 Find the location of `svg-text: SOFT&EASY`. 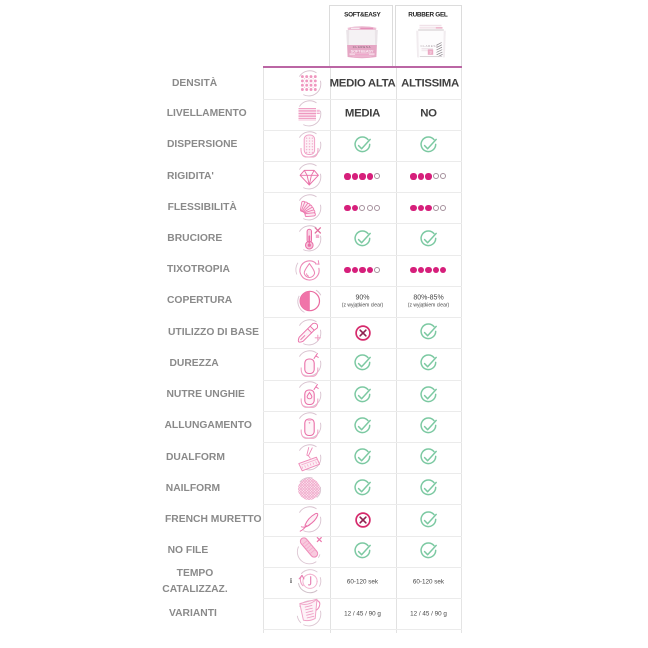

svg-text: SOFT&EASY is located at coordinates (361, 50).